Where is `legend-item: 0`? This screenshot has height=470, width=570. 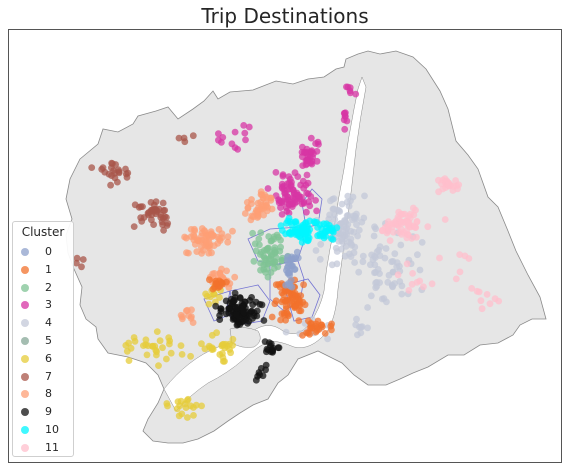 legend-item: 0 is located at coordinates (36, 252).